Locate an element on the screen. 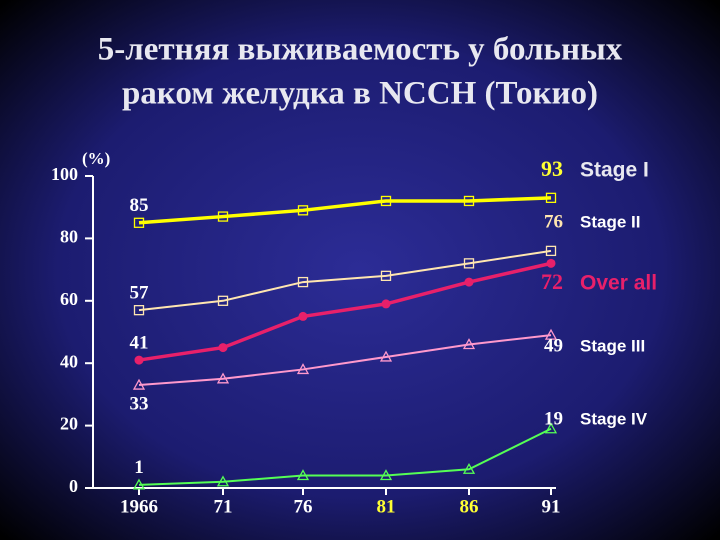 The image size is (720, 540). y-axis-label: (%) is located at coordinates (96, 158).